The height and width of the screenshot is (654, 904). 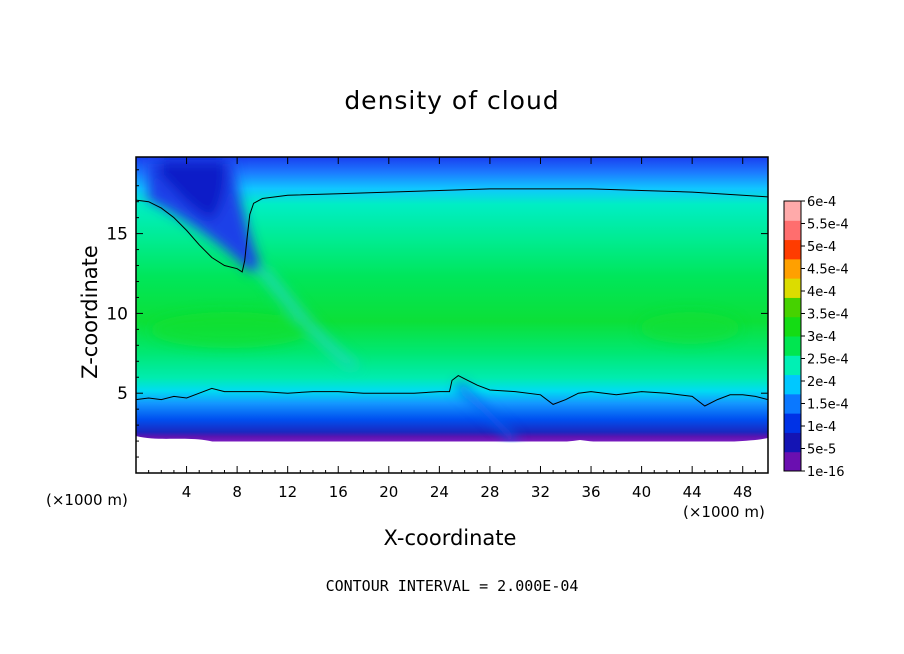 What do you see at coordinates (87, 500) in the screenshot?
I see `y-axis-unit: (×1000 m)` at bounding box center [87, 500].